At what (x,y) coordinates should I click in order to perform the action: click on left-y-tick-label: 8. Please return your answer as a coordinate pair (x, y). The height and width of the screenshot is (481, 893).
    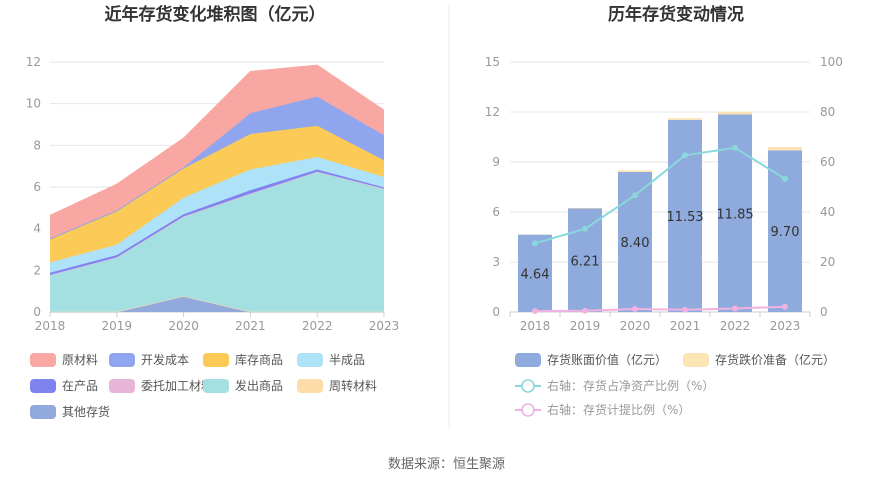
    Looking at the image, I should click on (37, 145).